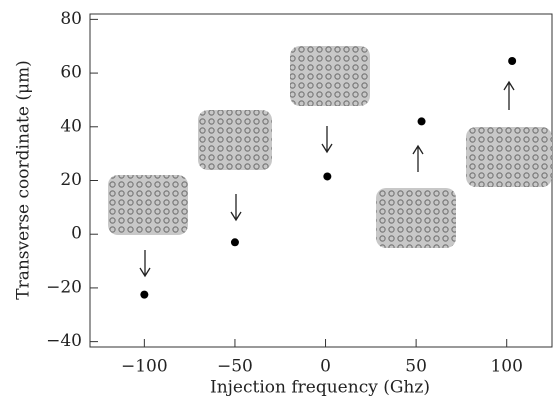  What do you see at coordinates (24, 180) in the screenshot?
I see `y-axis-label: Transverse coordinate (μm)` at bounding box center [24, 180].